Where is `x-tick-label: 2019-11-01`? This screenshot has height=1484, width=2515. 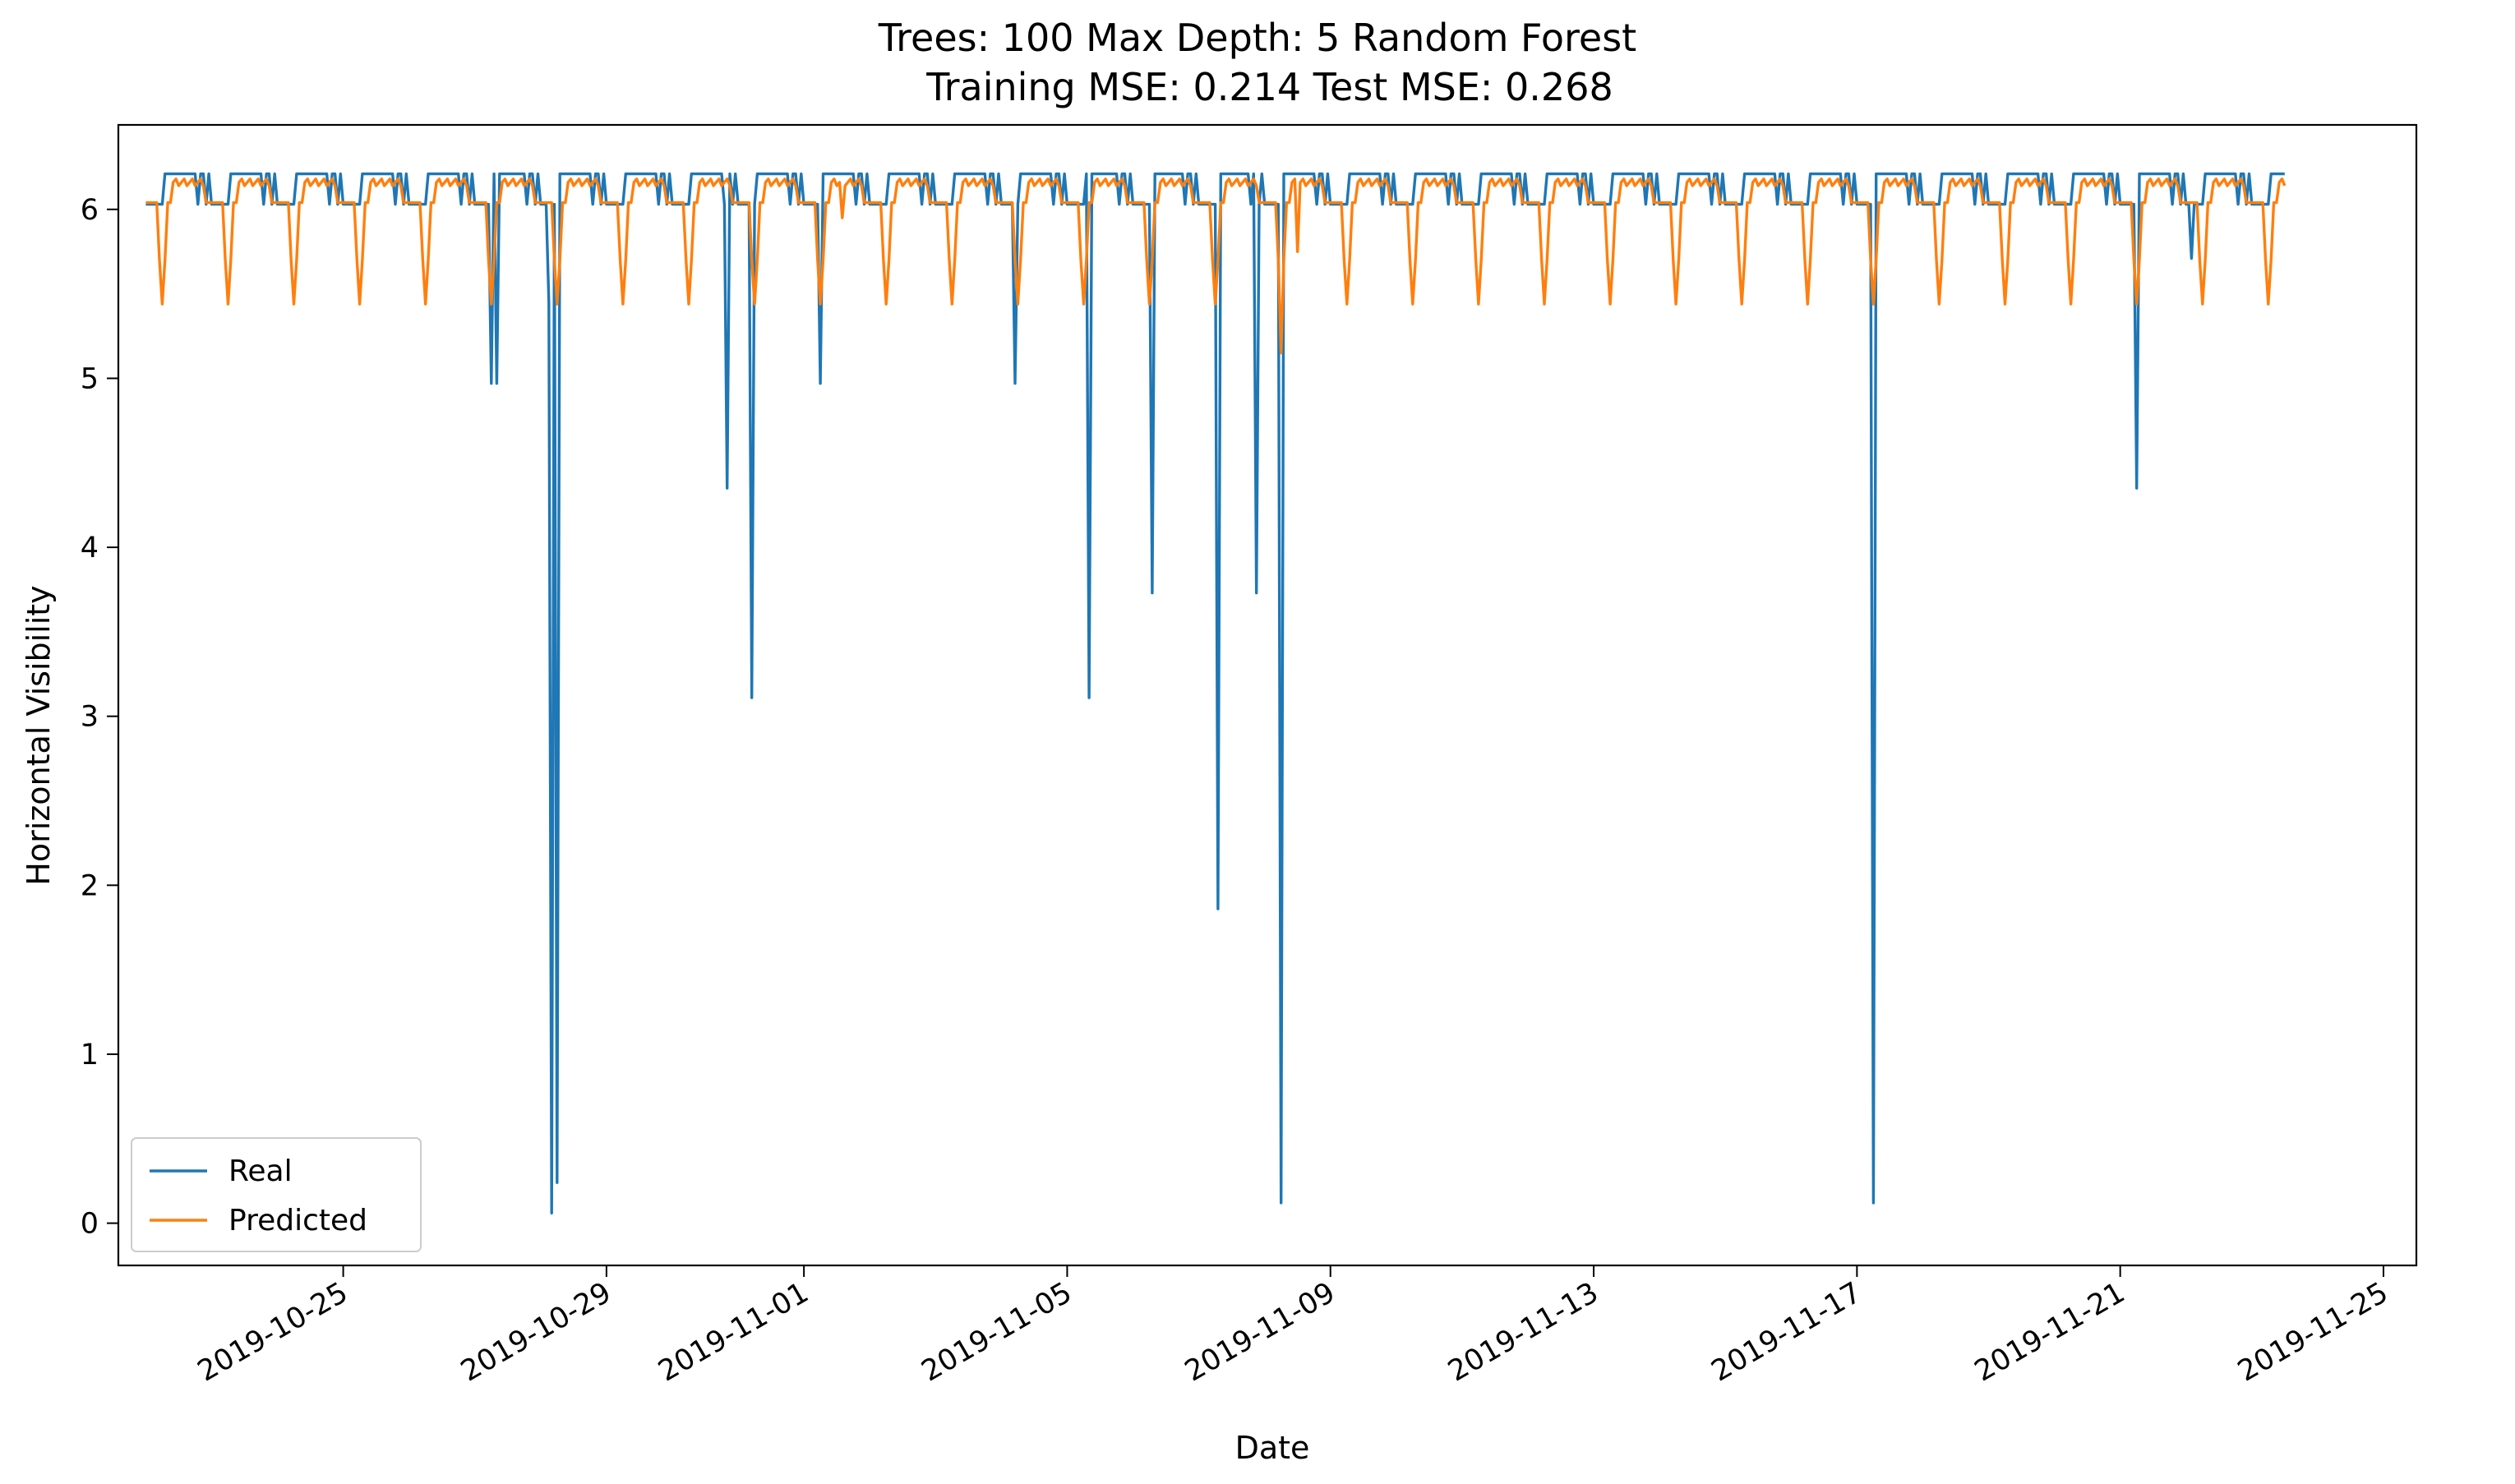 x-tick-label: 2019-11-01 is located at coordinates (733, 1332).